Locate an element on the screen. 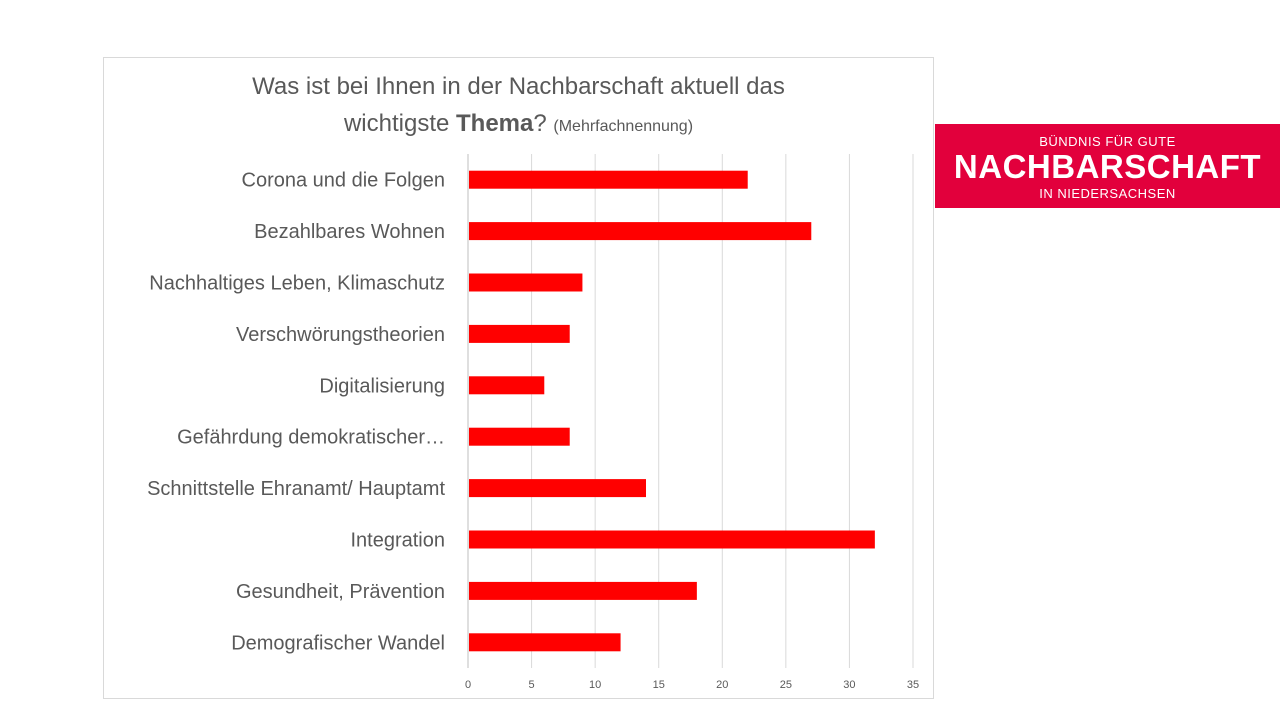  category-label: Integration is located at coordinates (397, 541).